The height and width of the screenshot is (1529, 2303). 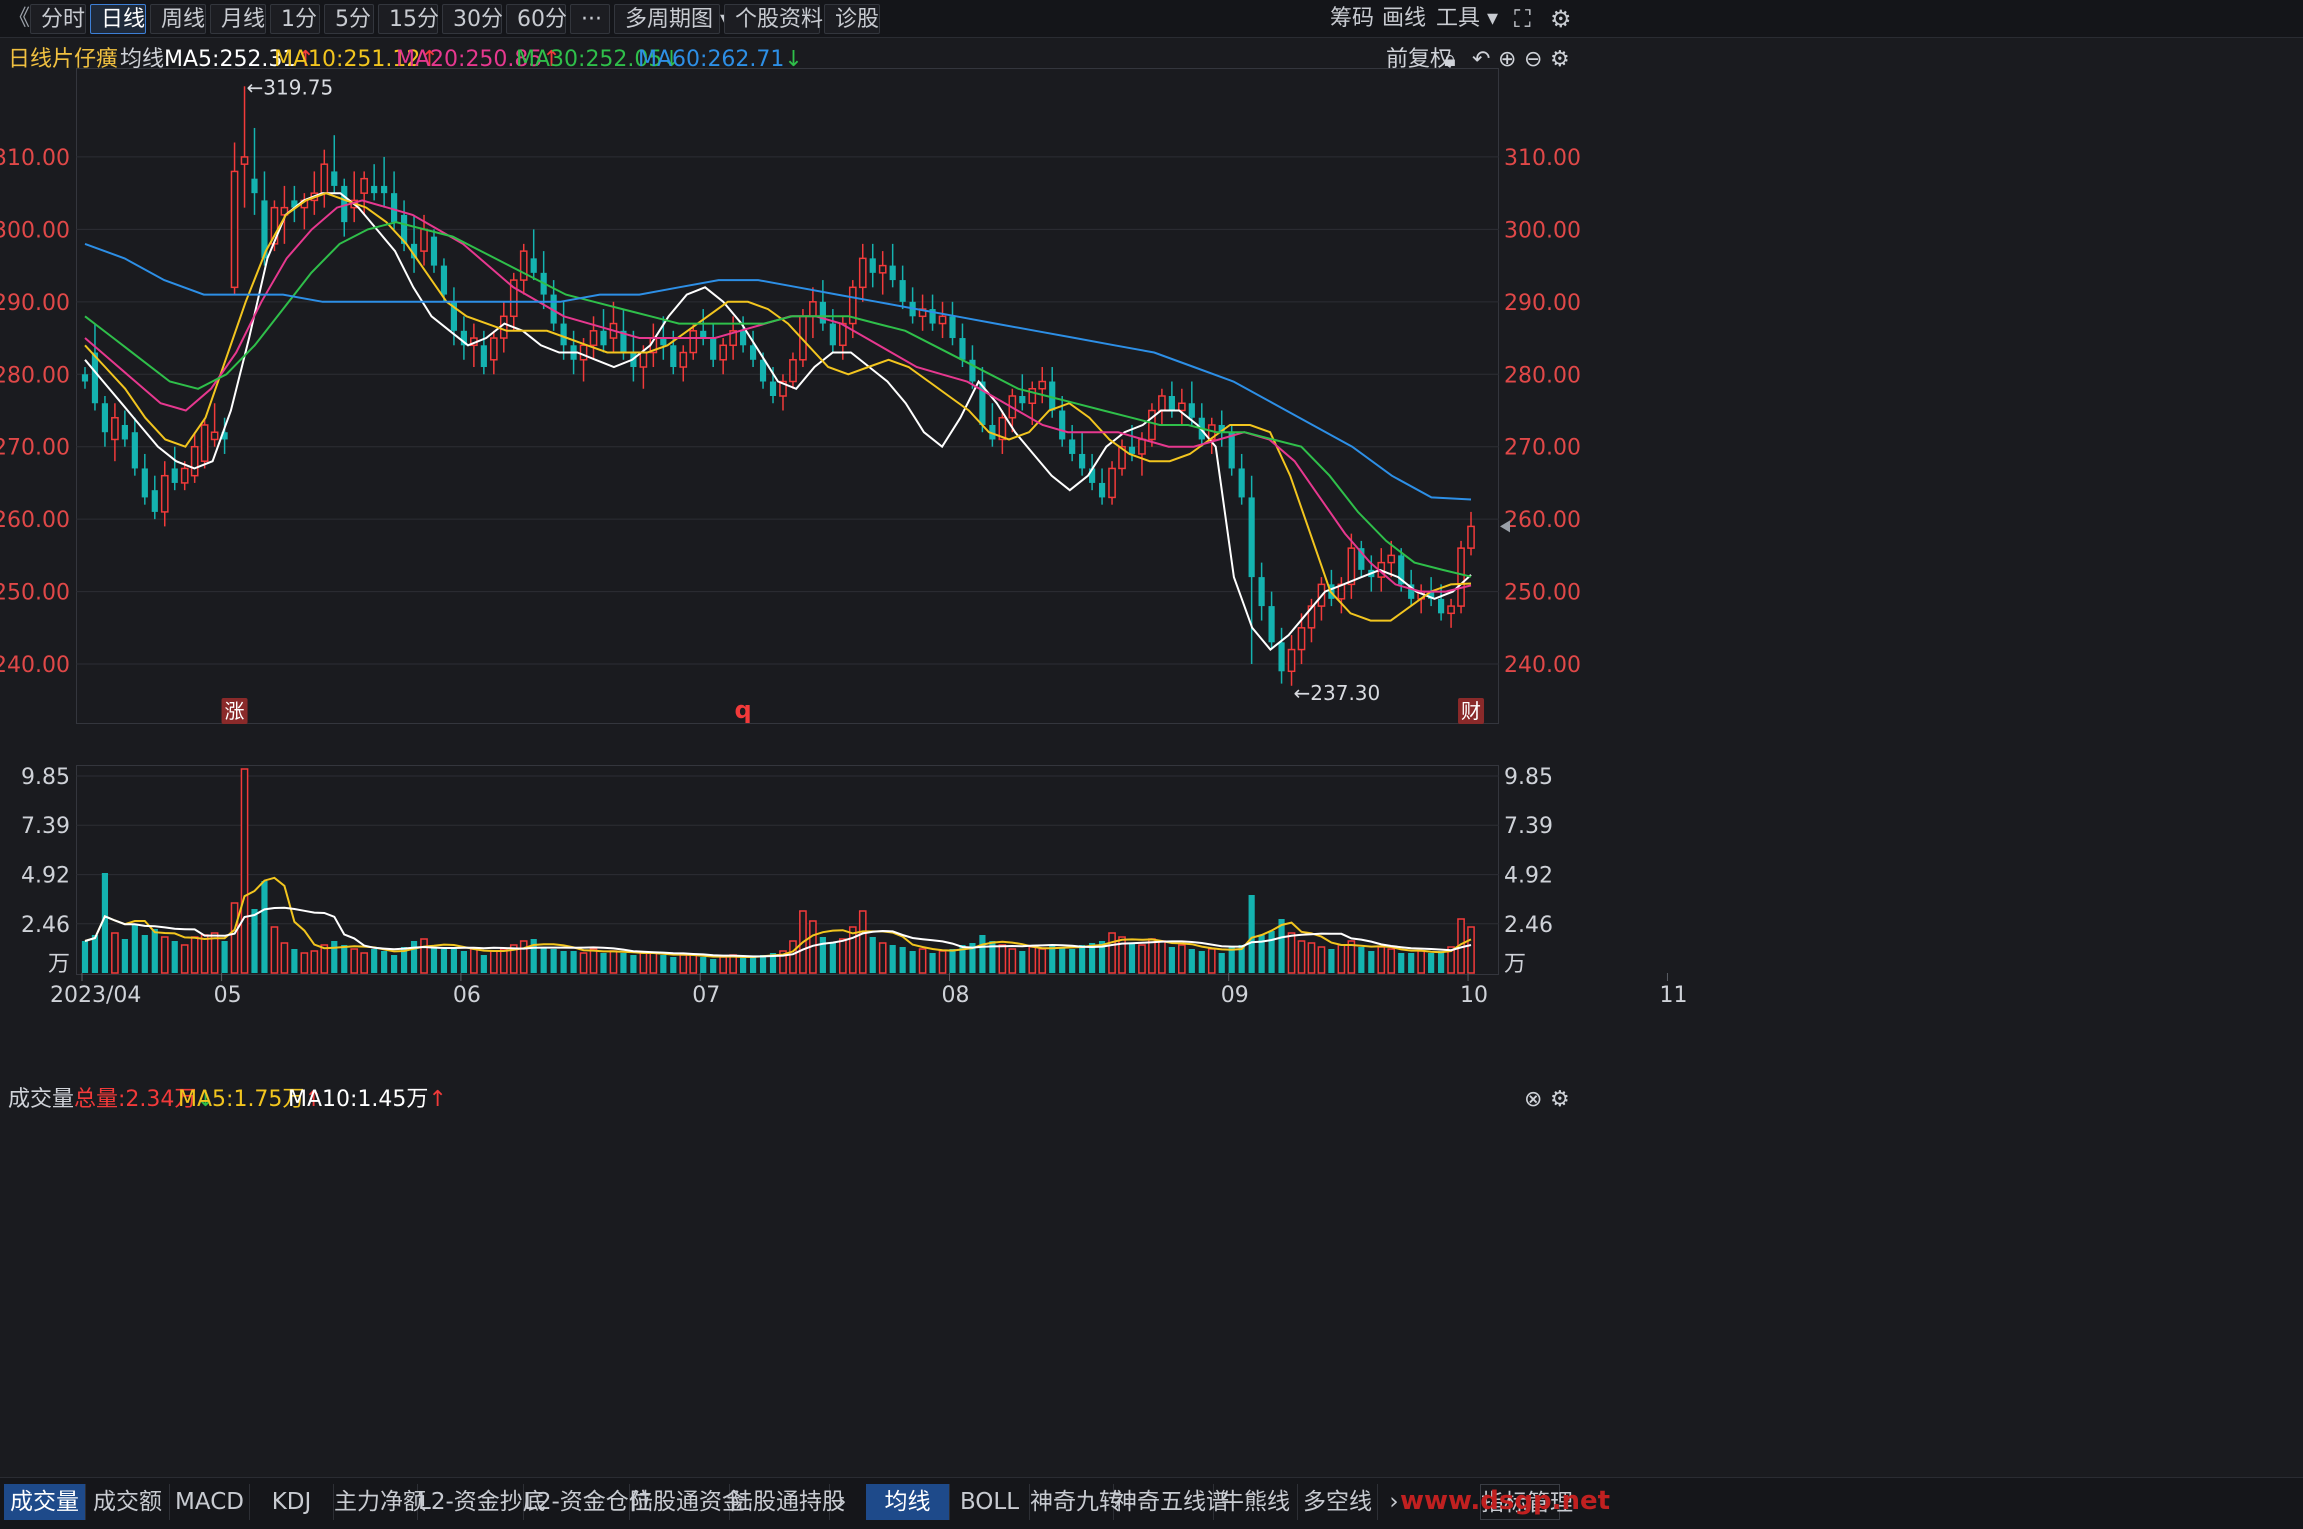 I want to click on ma30-label: MA30:252.05, so click(x=589, y=59).